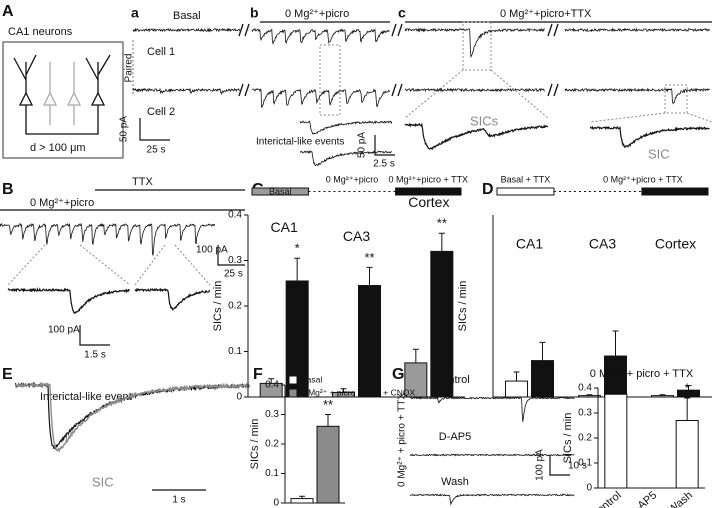 The width and height of the screenshot is (720, 508). I want to click on panel-letter: F, so click(258, 374).